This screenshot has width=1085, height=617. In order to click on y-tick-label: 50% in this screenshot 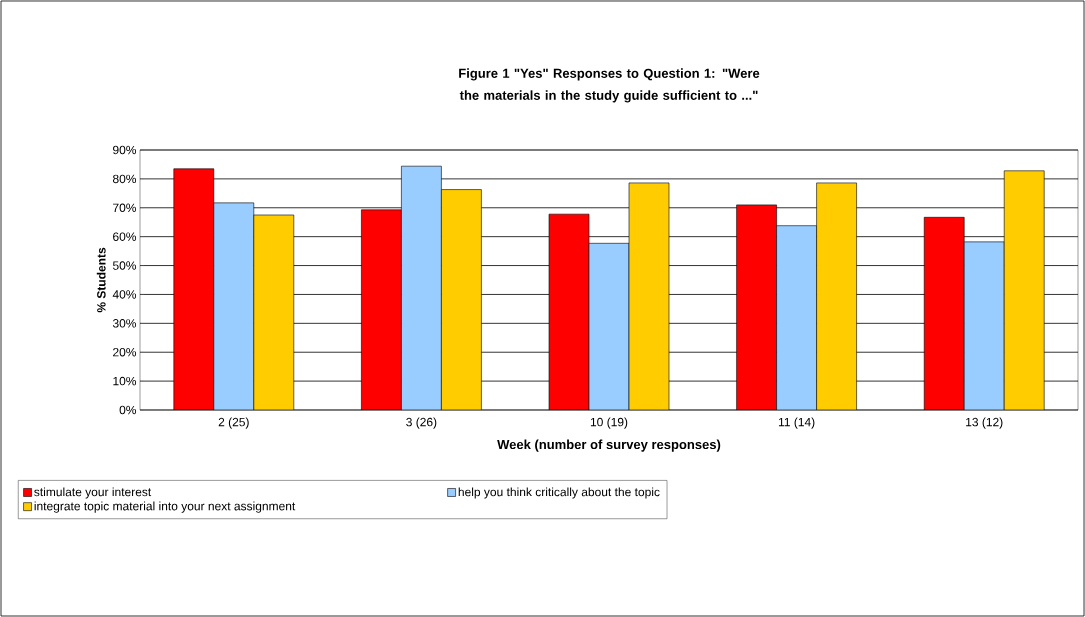, I will do `click(124, 265)`.